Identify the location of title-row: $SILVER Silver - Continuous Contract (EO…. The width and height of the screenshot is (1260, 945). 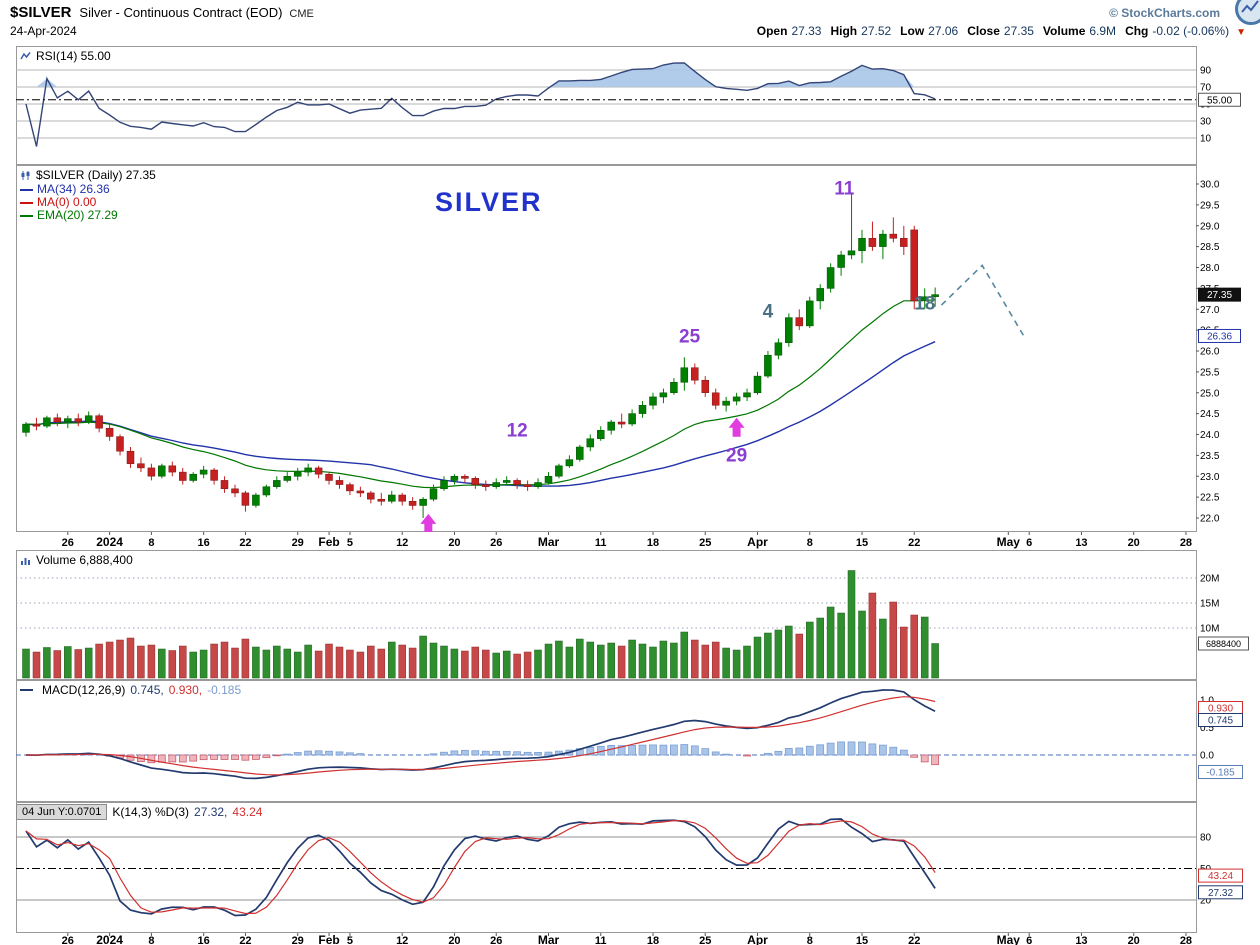
(630, 10).